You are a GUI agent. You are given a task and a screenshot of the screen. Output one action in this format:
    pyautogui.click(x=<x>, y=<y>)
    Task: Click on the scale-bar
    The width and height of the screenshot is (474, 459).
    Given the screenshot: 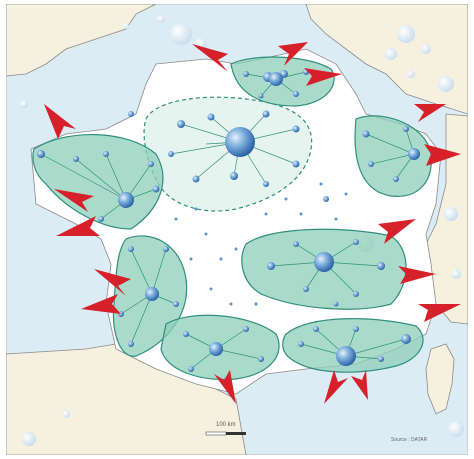 What is the action you would take?
    pyautogui.click(x=225, y=433)
    